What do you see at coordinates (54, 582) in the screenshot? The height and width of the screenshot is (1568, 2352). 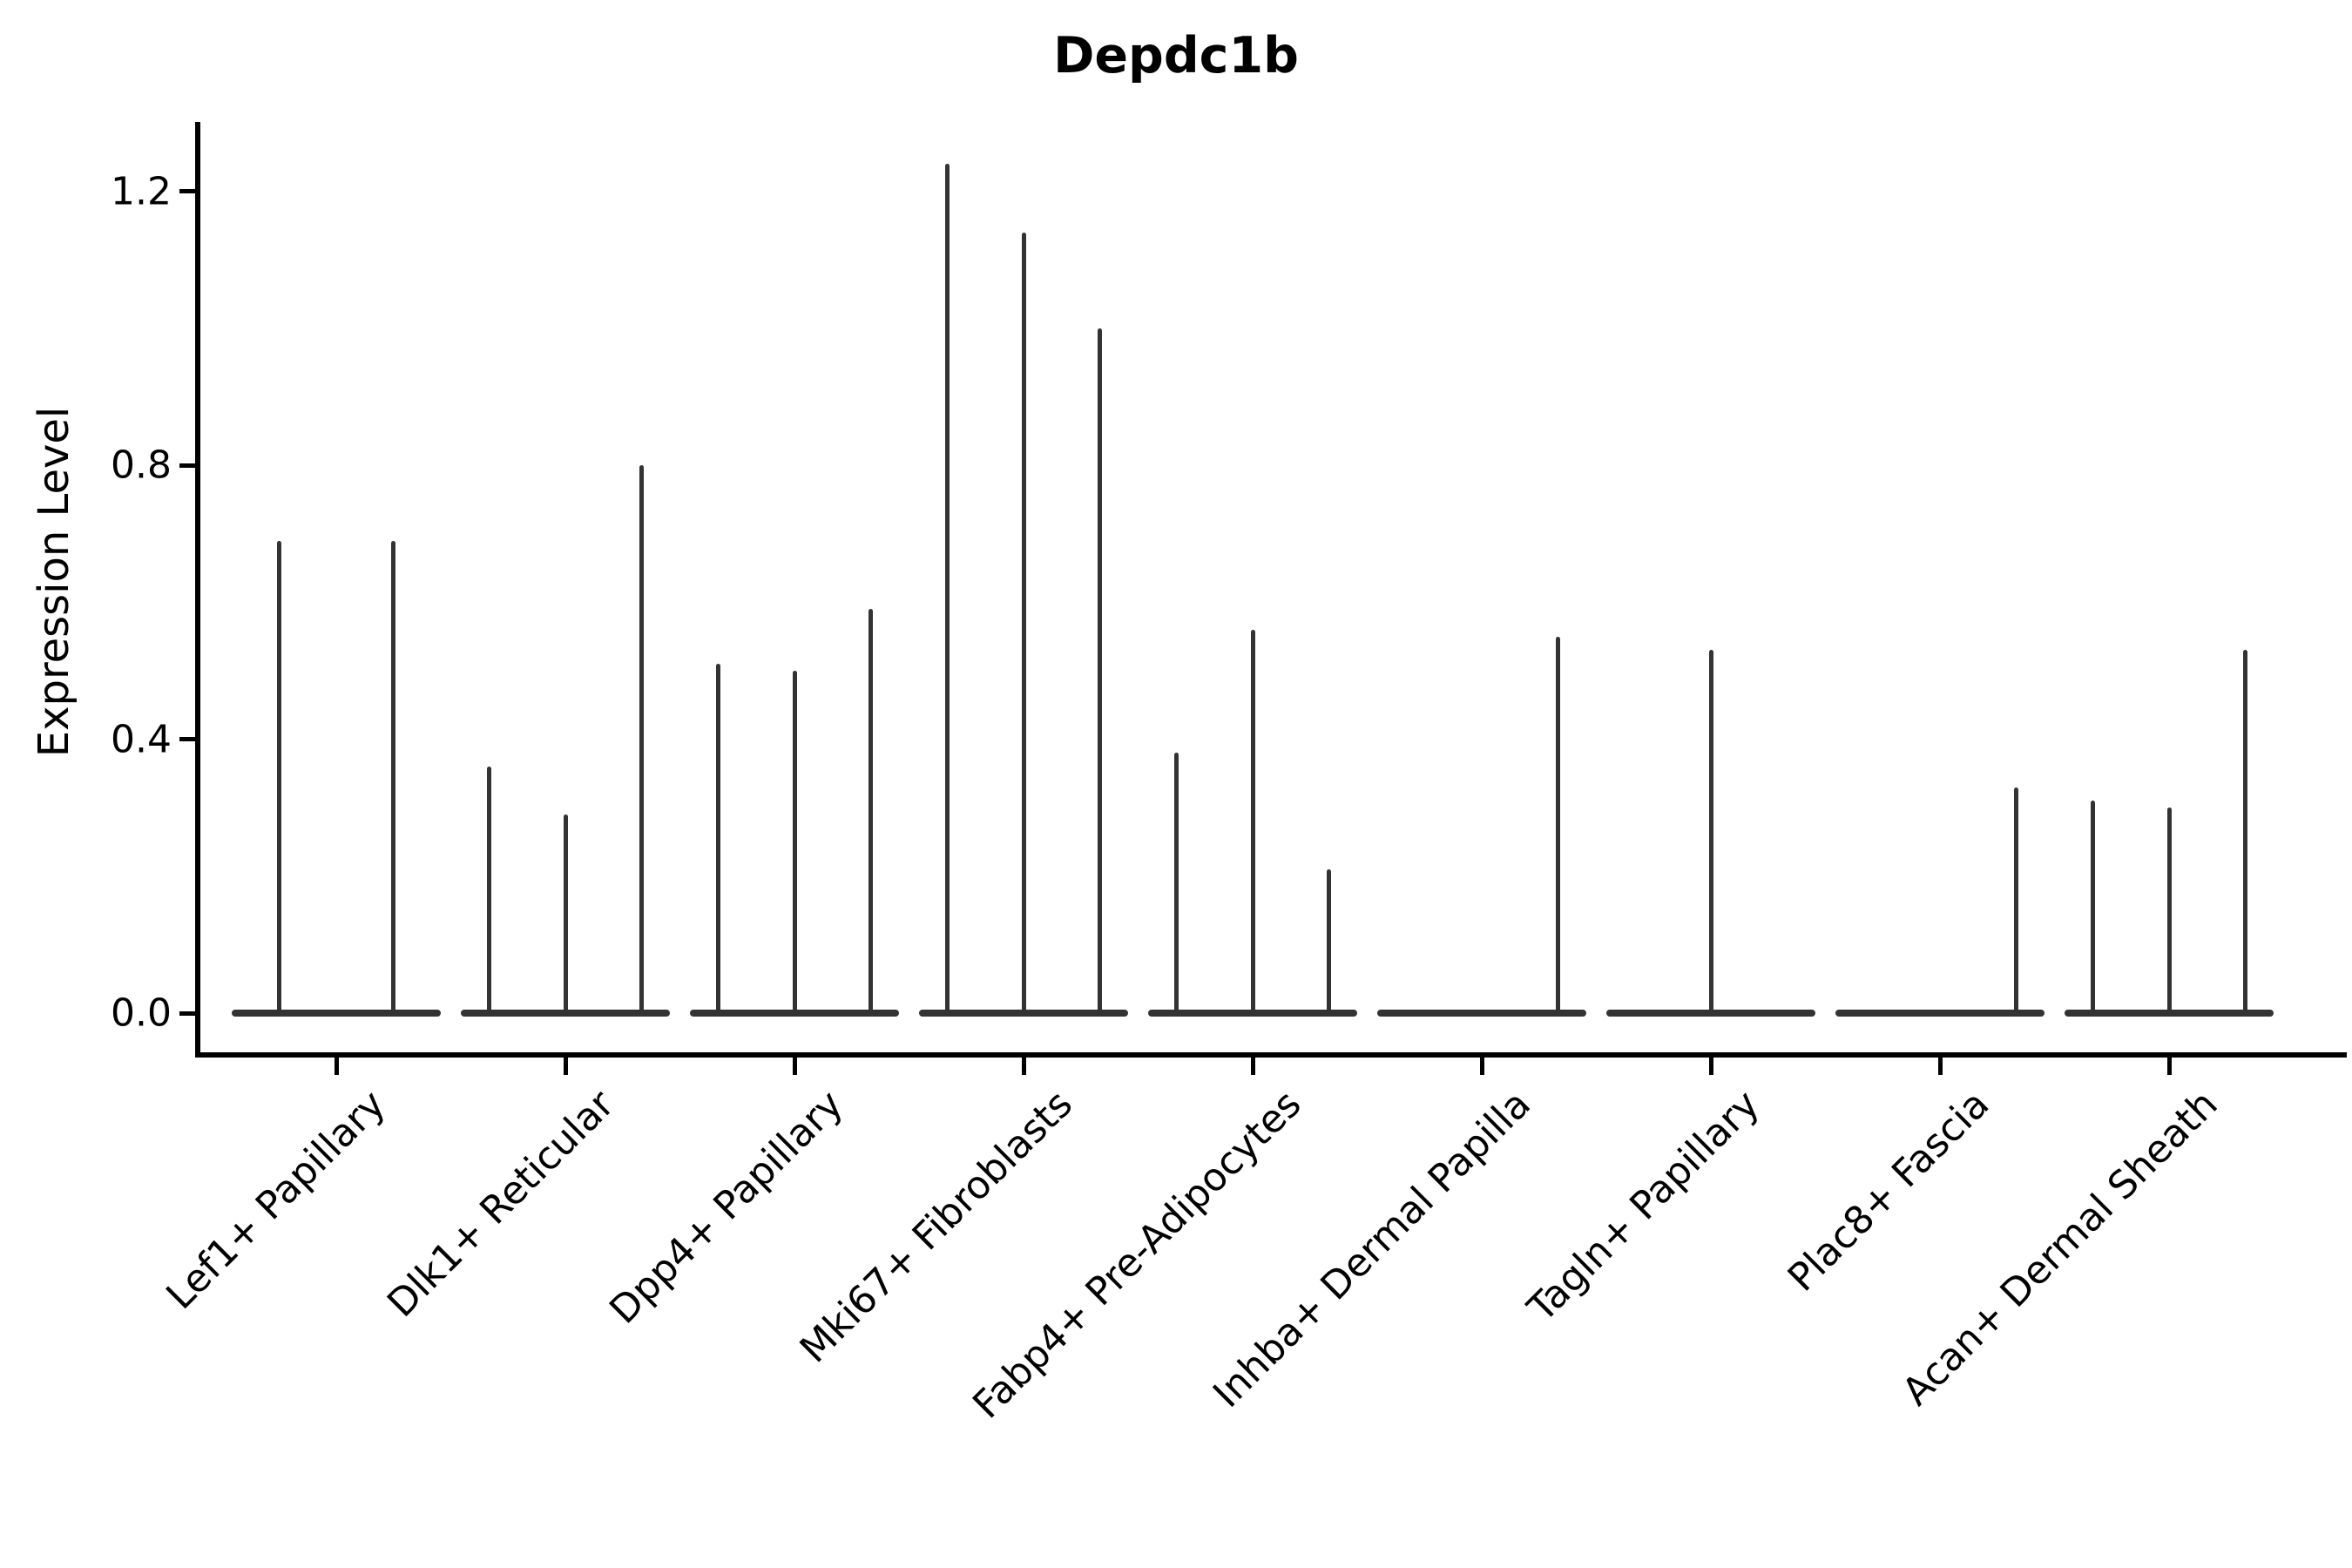 I see `y-axis-label: Expression Level` at bounding box center [54, 582].